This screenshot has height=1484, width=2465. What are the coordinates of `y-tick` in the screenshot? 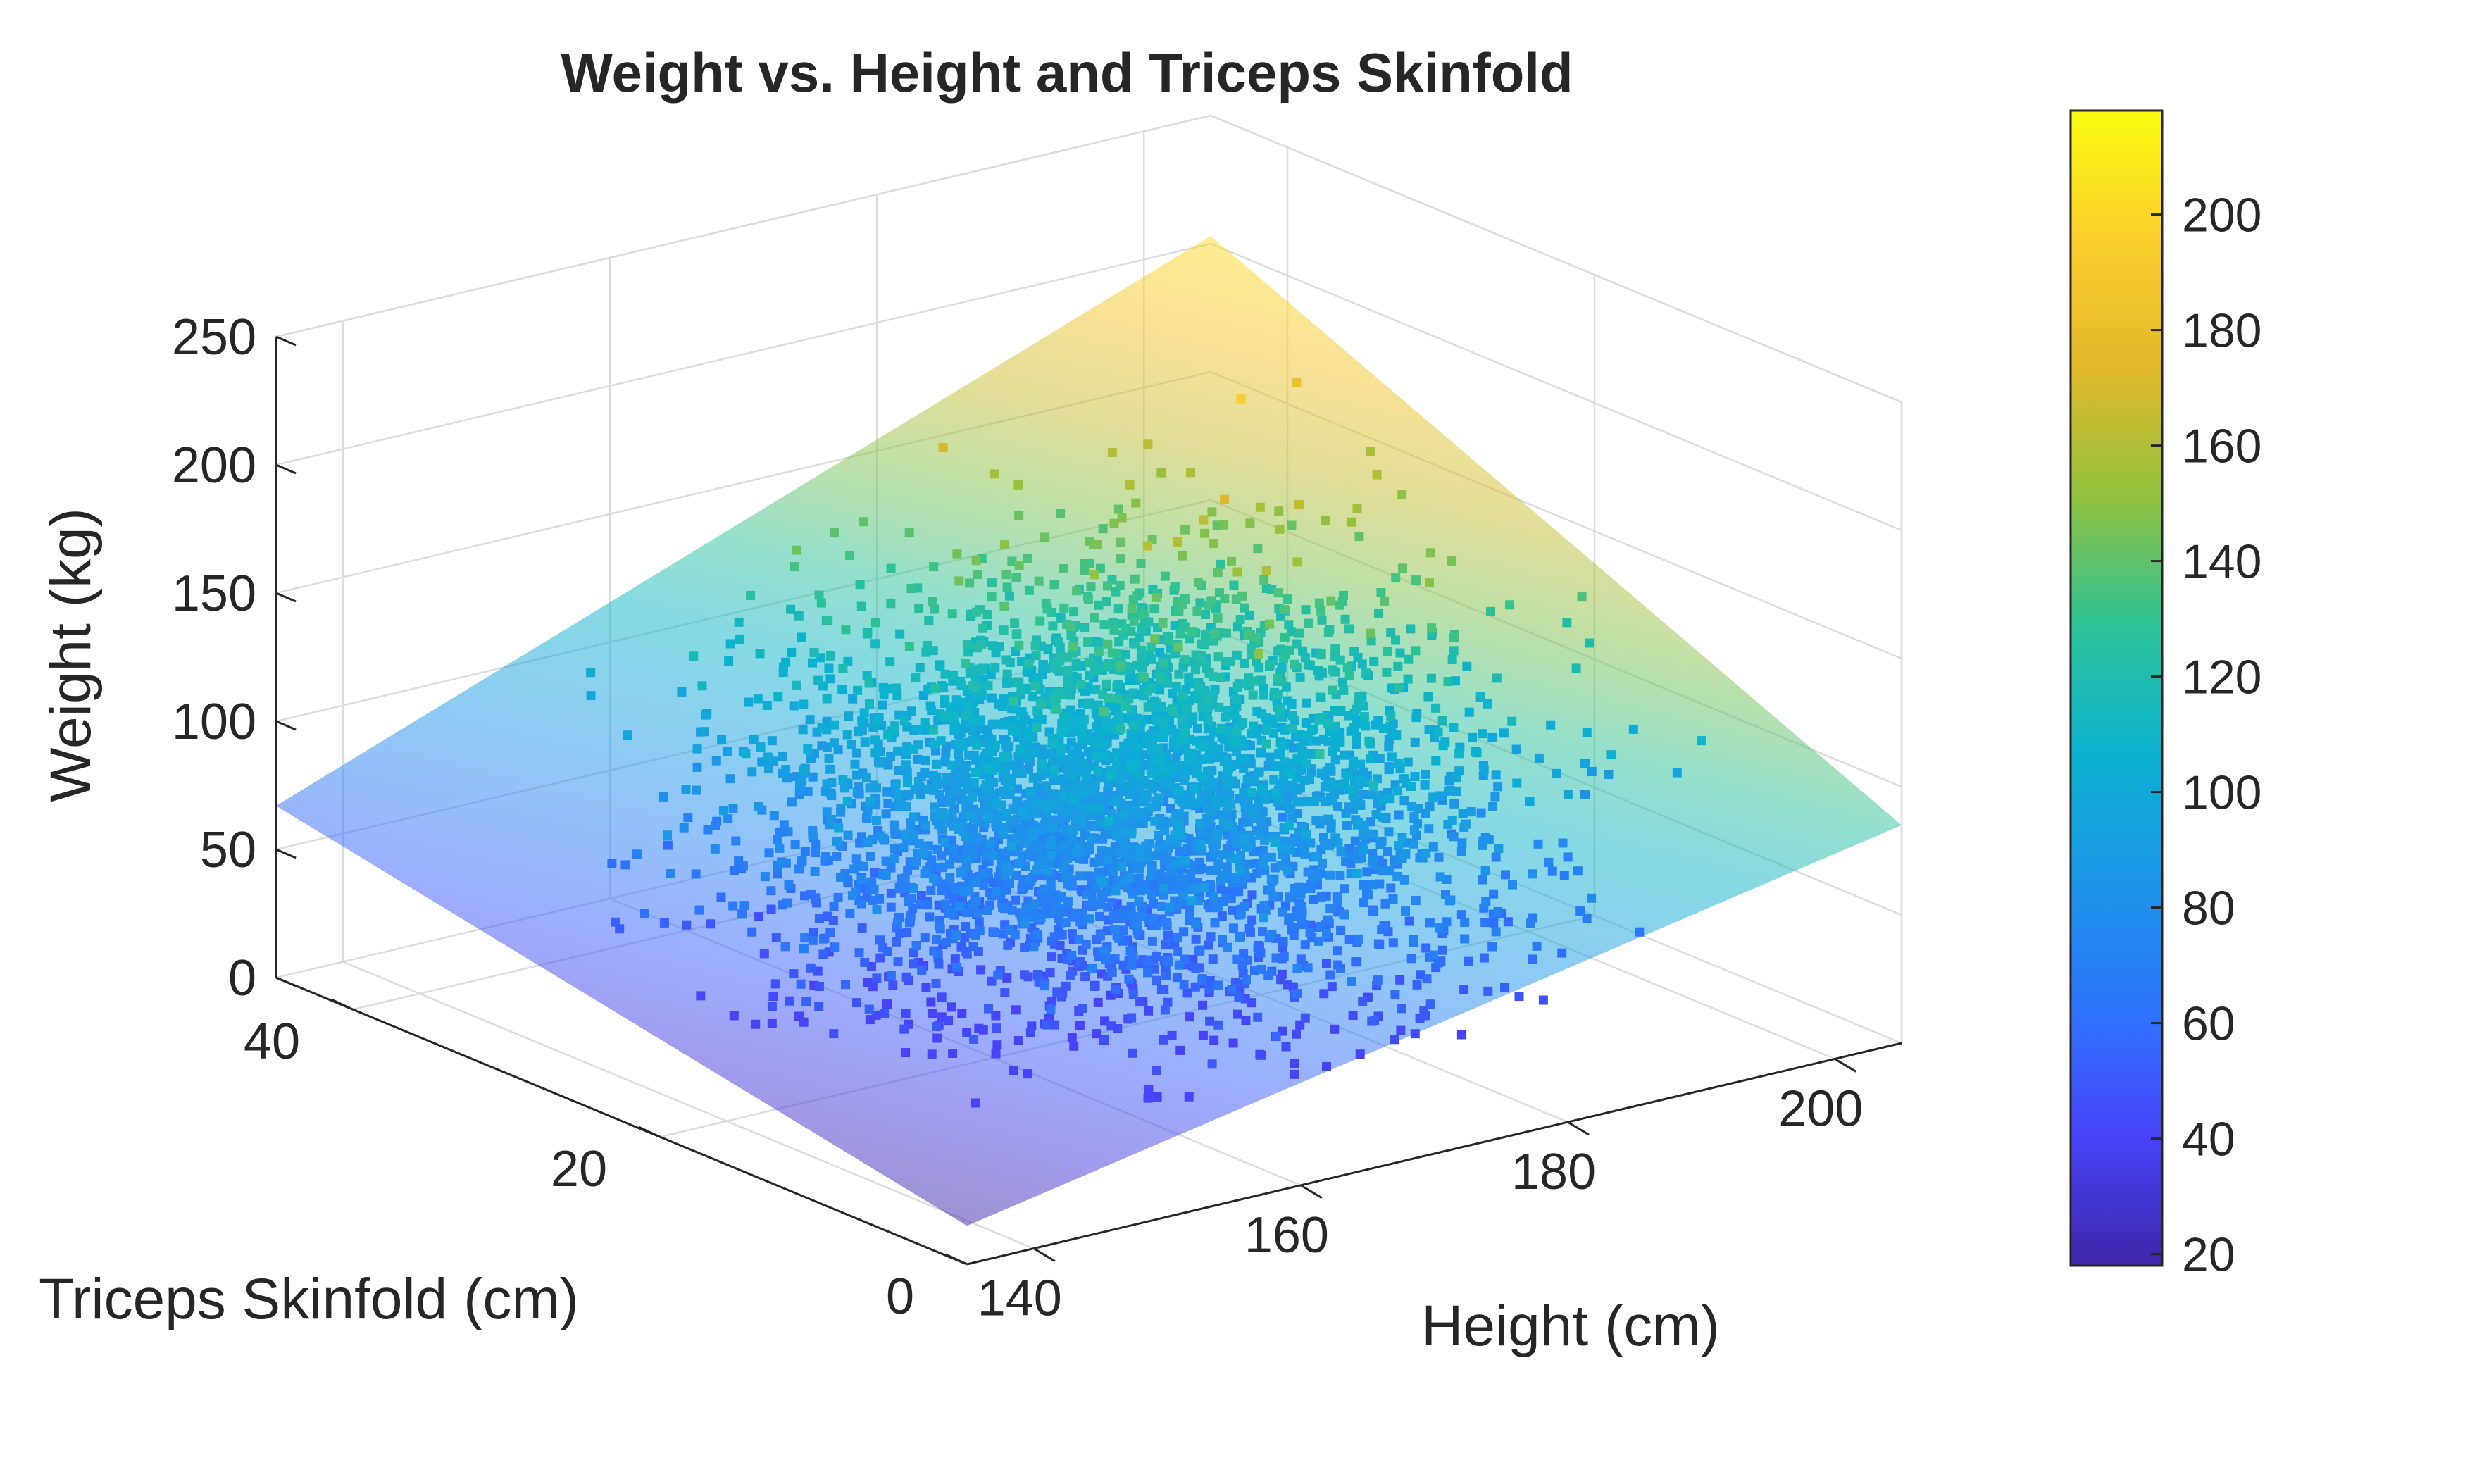 It's located at (649, 1132).